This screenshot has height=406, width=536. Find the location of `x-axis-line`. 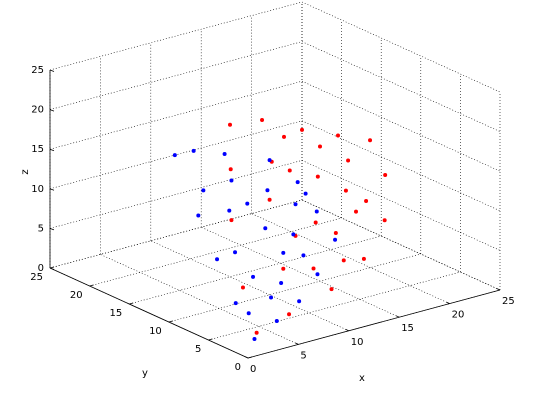

x-axis-line is located at coordinates (374, 324).